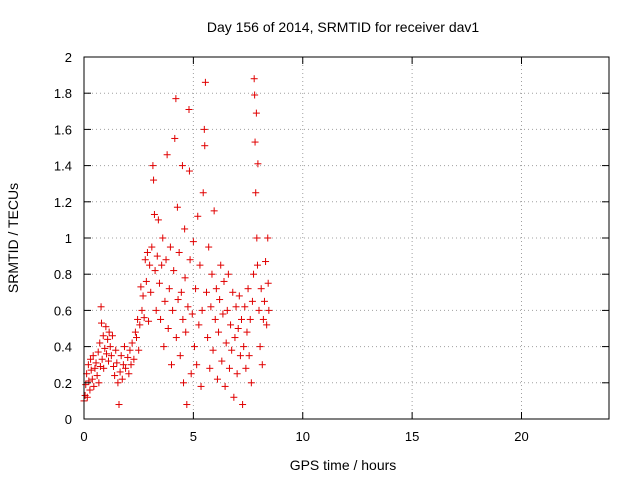 This screenshot has width=640, height=480. What do you see at coordinates (13, 238) in the screenshot?
I see `y-axis-label: SRMTID / TECUs` at bounding box center [13, 238].